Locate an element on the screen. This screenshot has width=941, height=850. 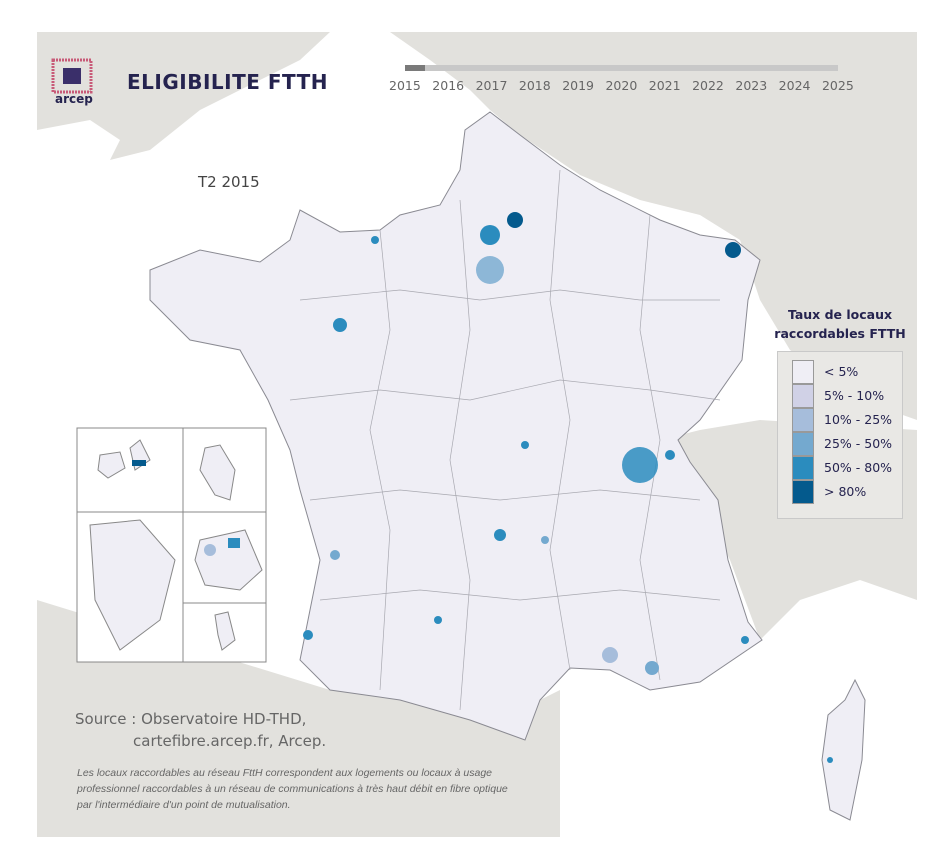
inset-guyane is located at coordinates (132, 585).